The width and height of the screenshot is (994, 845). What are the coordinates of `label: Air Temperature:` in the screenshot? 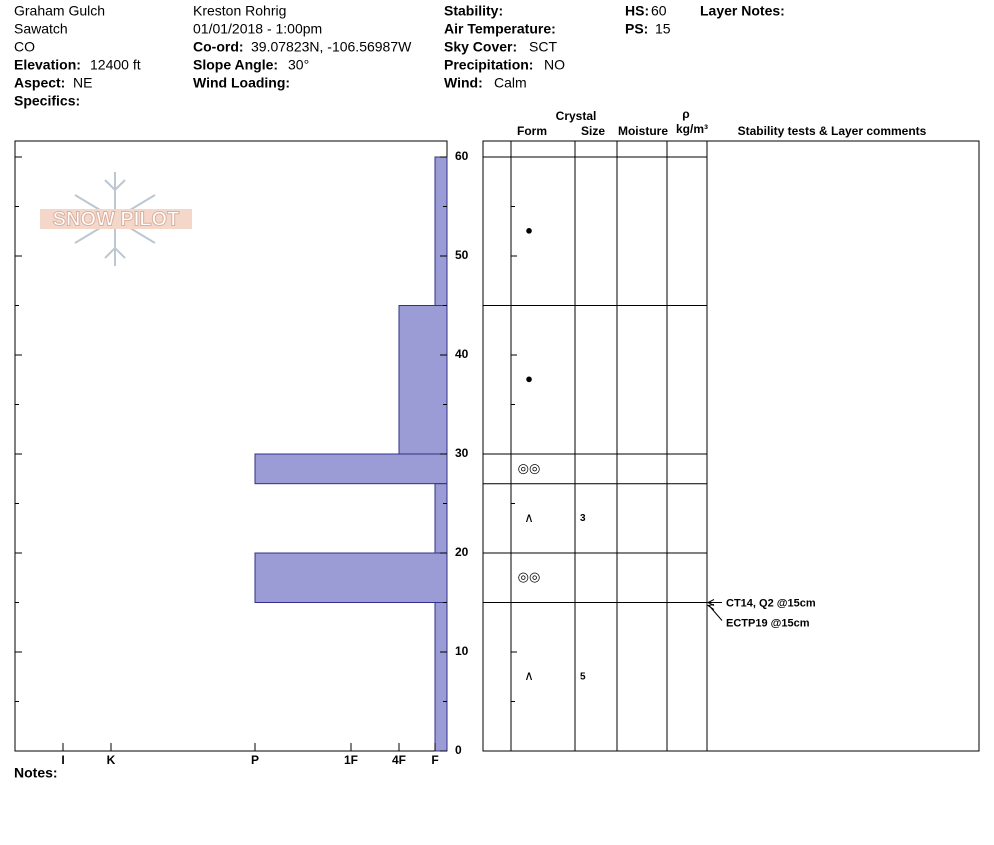 It's located at (500, 29).